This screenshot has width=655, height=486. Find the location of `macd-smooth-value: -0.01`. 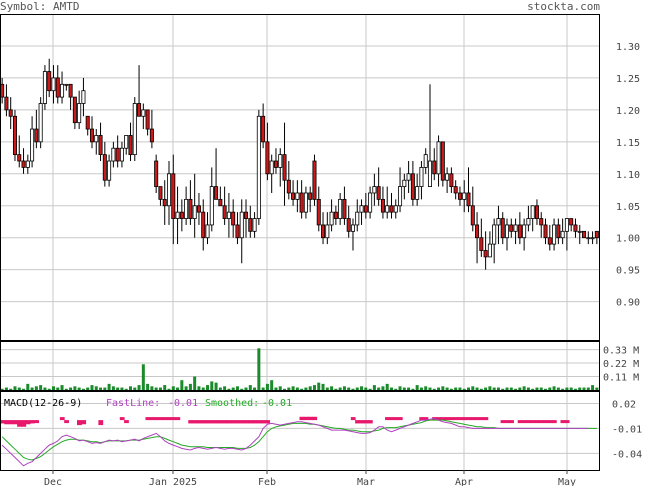

macd-smooth-value: -0.01 is located at coordinates (277, 403).